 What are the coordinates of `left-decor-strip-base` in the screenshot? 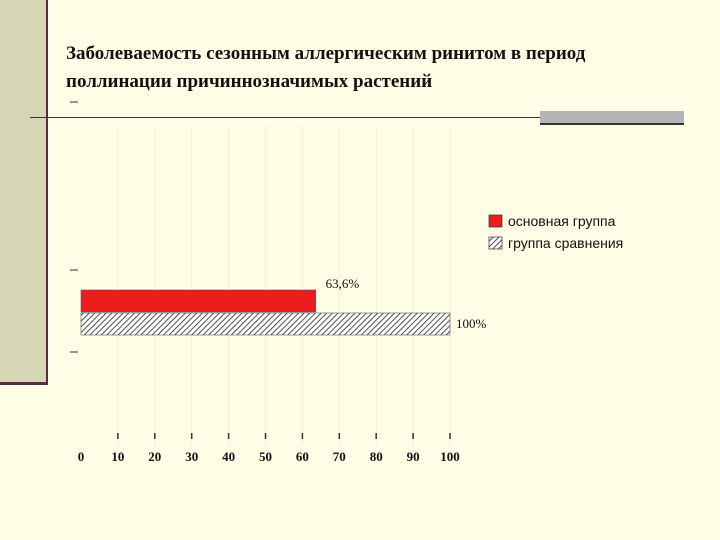 It's located at (24, 383).